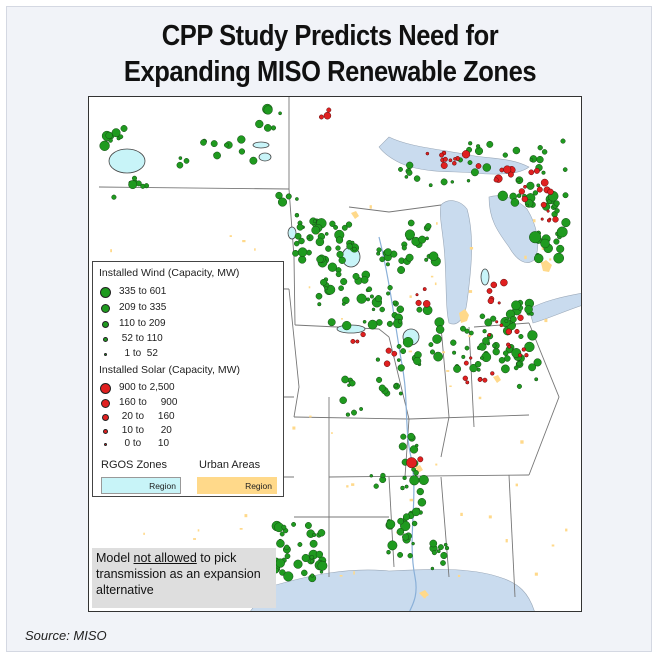 This screenshot has width=660, height=660. What do you see at coordinates (187, 417) in the screenshot?
I see `solar-class-3: 20 to 160` at bounding box center [187, 417].